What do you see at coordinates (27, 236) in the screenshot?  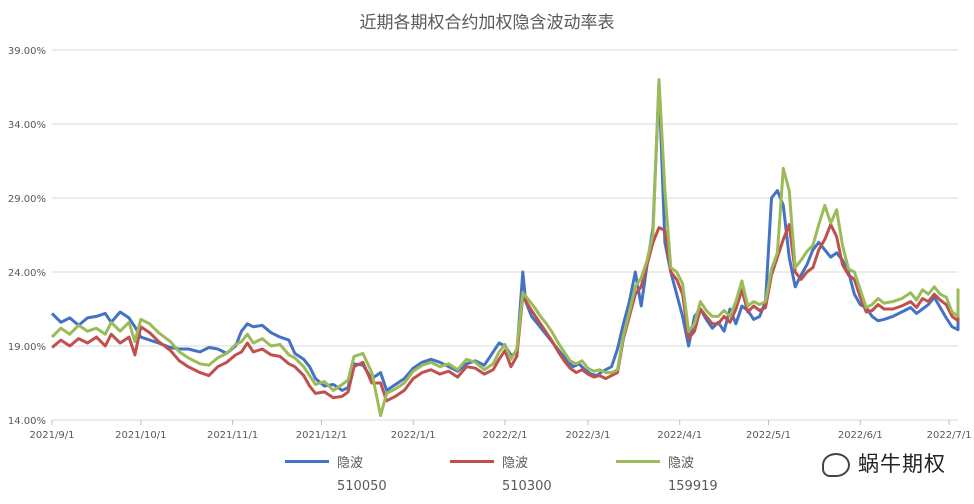 I see `y-axis: 14.00% 19.00% 24.00% 29.00% 34.00% 39.00%` at bounding box center [27, 236].